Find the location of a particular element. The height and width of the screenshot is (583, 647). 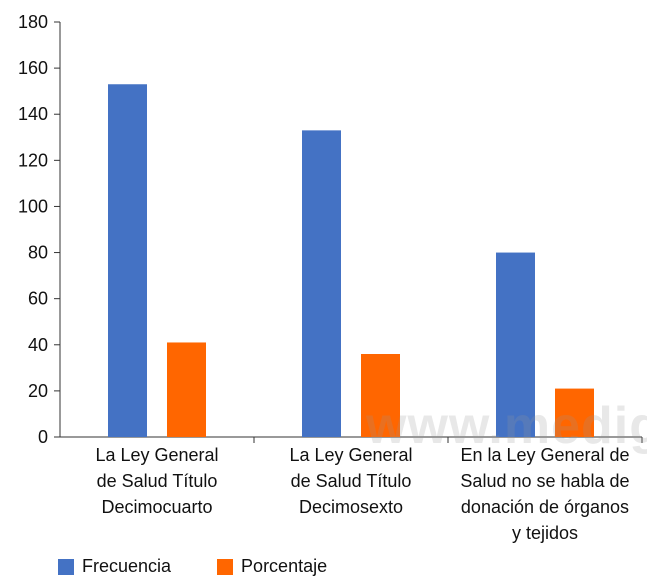

y-tick-label: 60 is located at coordinates (38, 299).